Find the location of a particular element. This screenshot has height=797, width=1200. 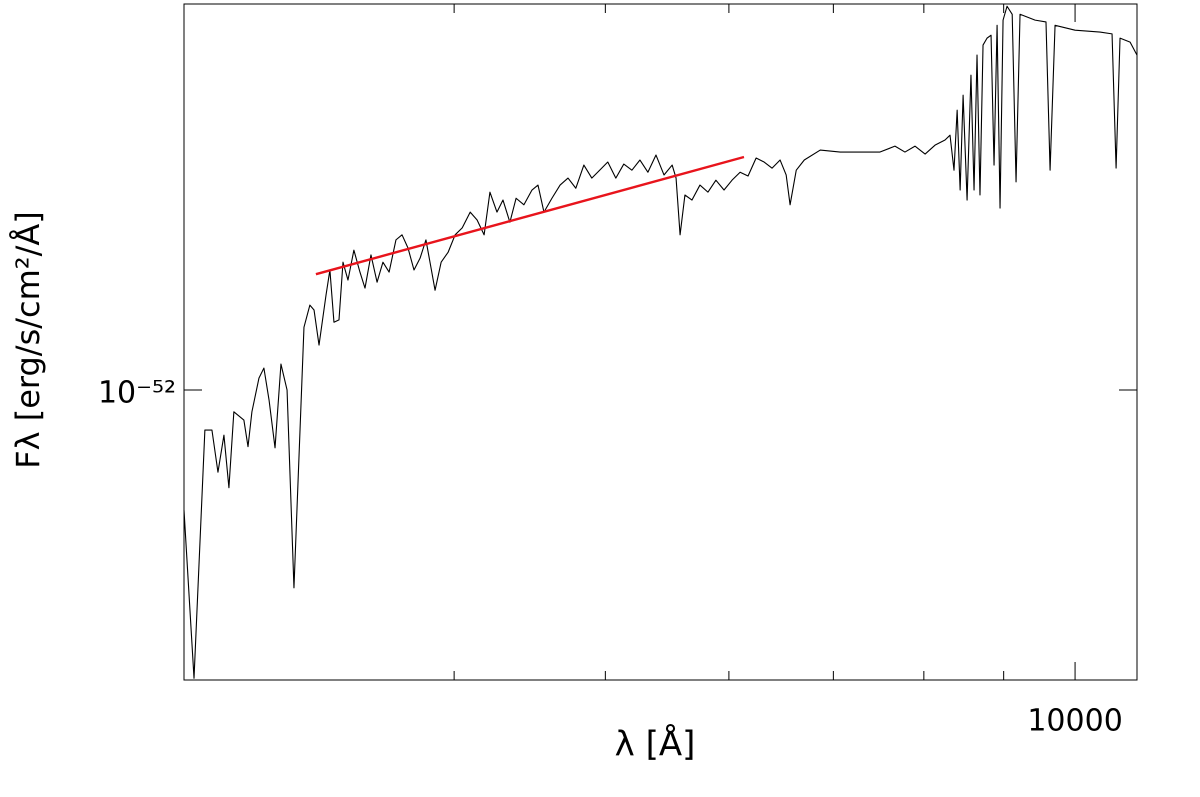

fit-line is located at coordinates (530, 215).